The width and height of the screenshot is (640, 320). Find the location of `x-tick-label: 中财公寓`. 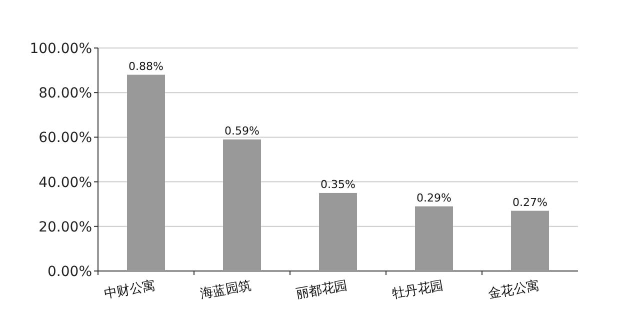

x-tick-label: 中财公寓 is located at coordinates (129, 289).